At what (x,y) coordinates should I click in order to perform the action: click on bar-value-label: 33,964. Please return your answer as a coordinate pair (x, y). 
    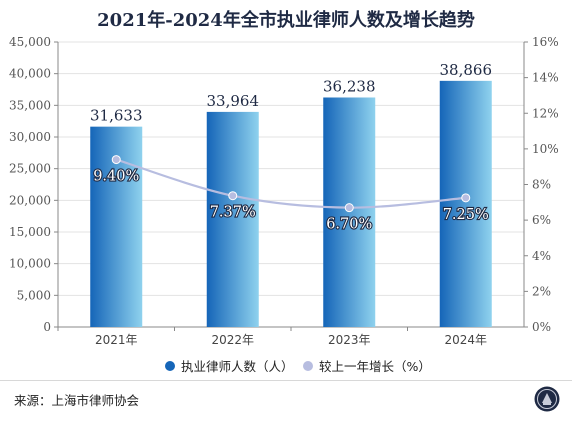
    Looking at the image, I should click on (233, 101).